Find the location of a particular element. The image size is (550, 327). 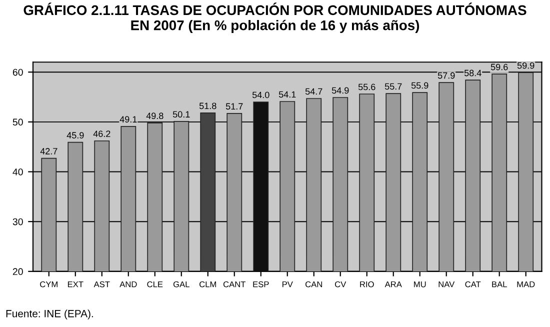

data-label: 51.8 is located at coordinates (207, 106).